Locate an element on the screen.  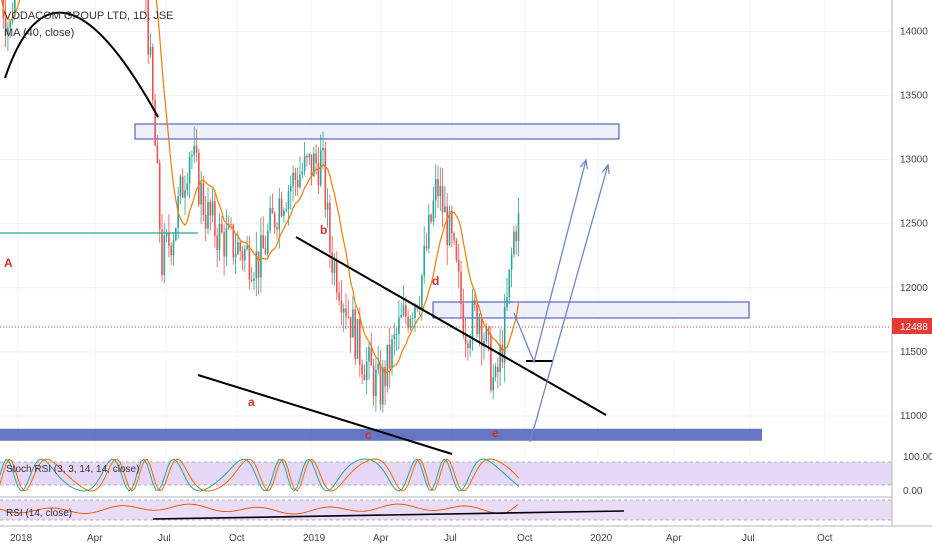
lower-trendline is located at coordinates (325, 414).